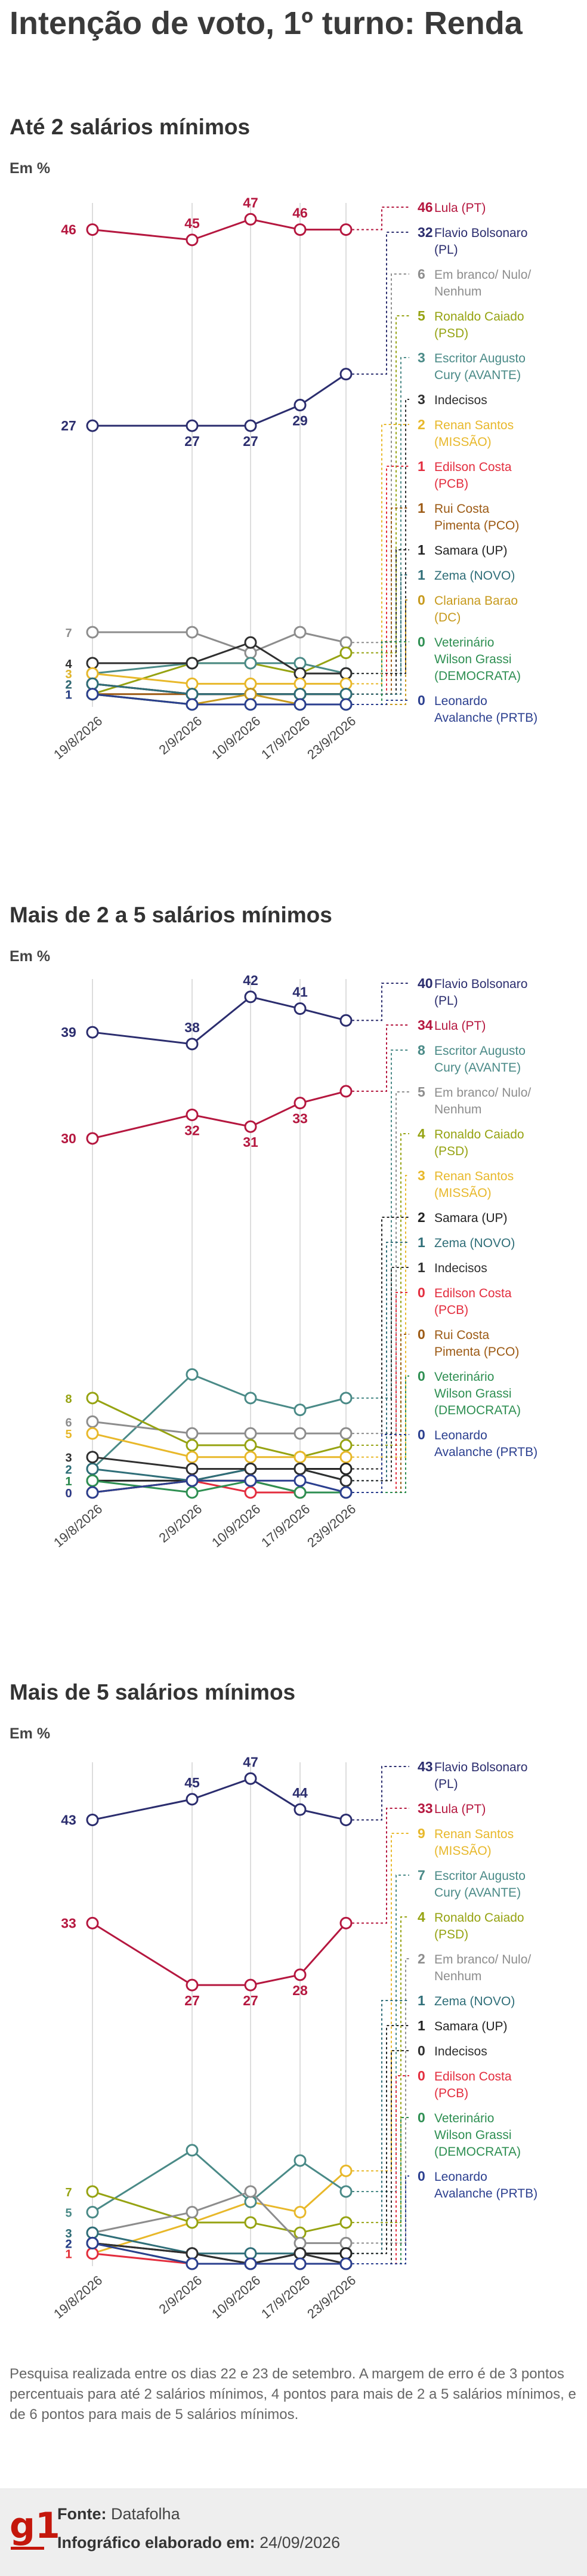 The height and width of the screenshot is (2576, 587). Describe the element at coordinates (477, 676) in the screenshot. I see `legend-label: (DEMOCRATA)` at that location.